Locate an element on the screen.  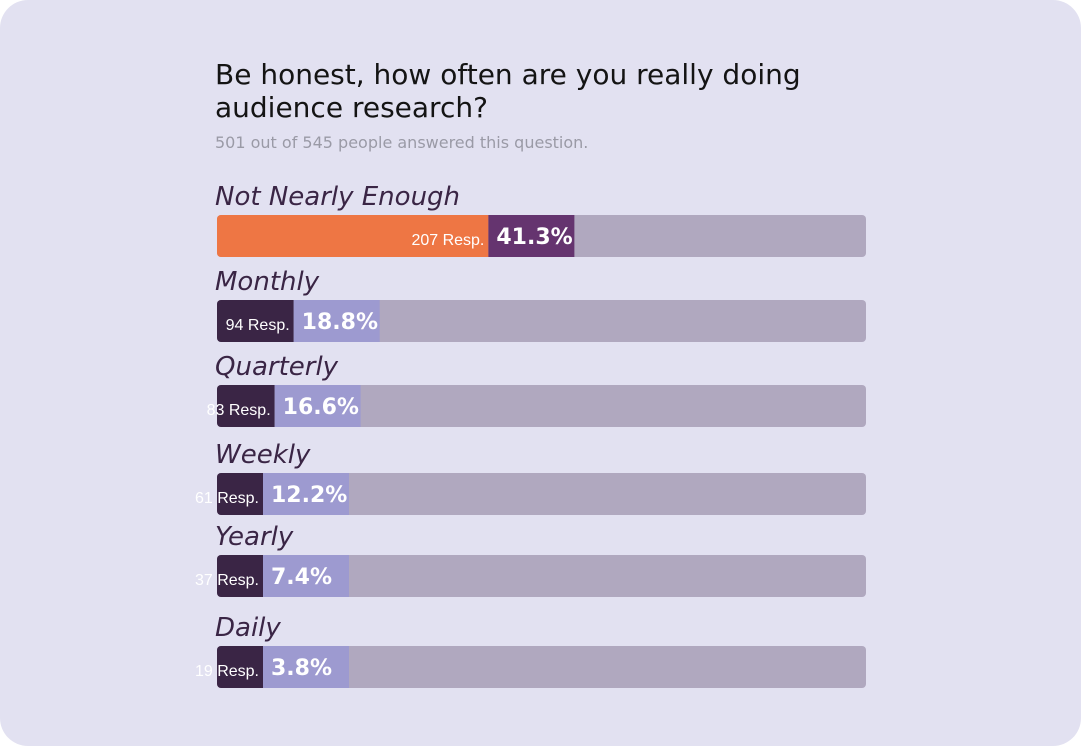
percent-label: 18.8% is located at coordinates (340, 322).